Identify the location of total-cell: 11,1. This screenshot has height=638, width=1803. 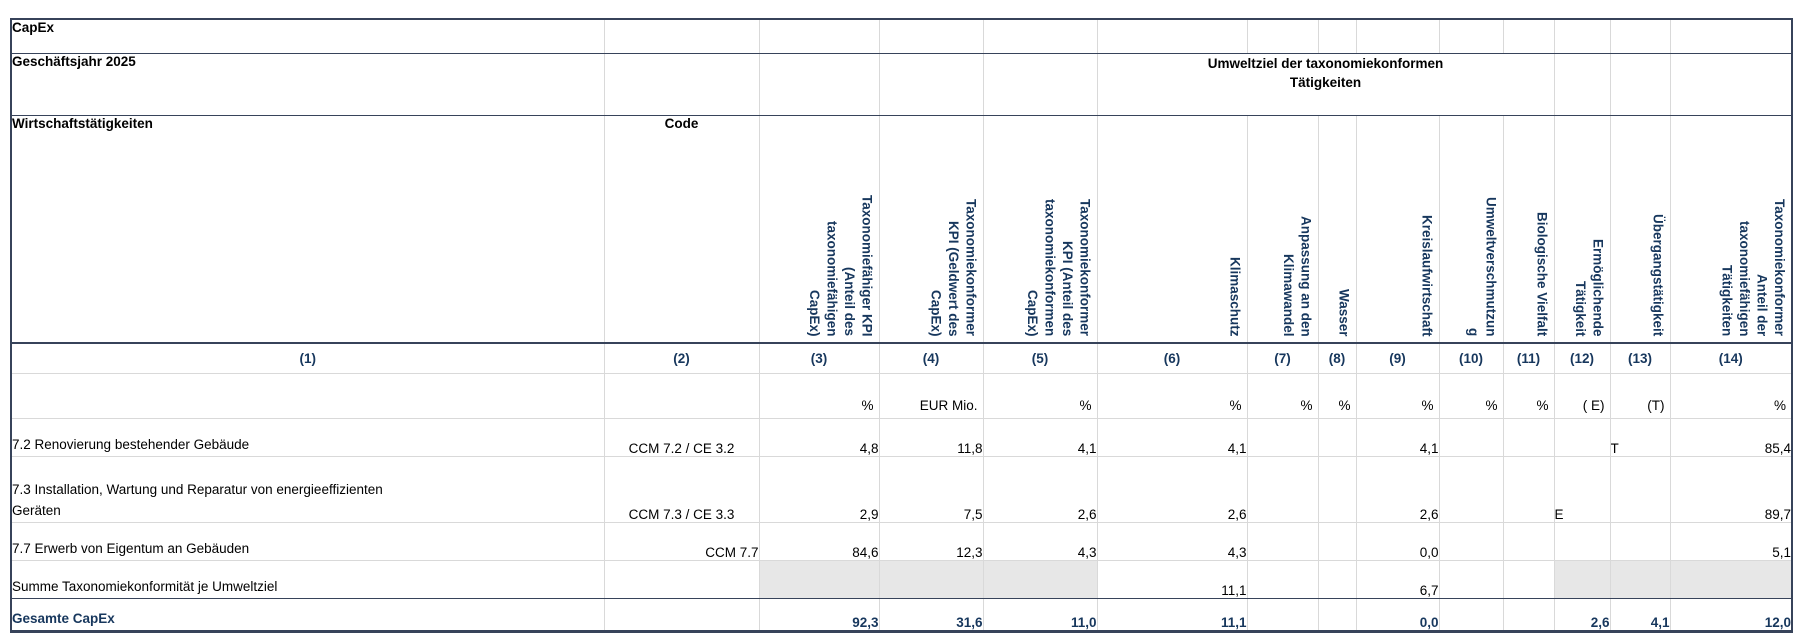
(1172, 614).